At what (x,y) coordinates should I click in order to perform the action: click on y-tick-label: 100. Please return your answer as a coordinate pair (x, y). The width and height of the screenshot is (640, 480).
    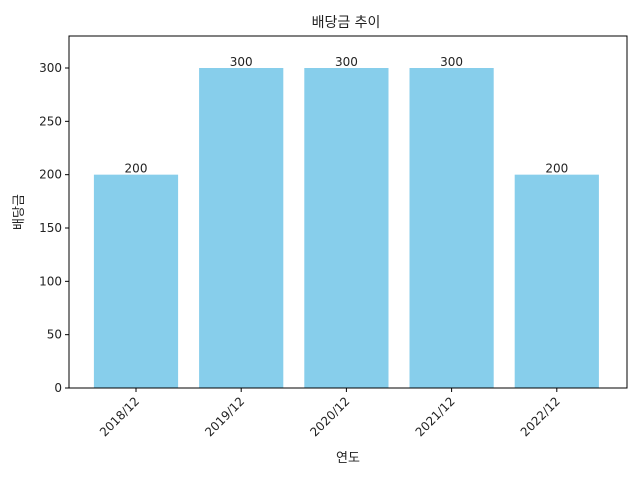
    Looking at the image, I should click on (50, 281).